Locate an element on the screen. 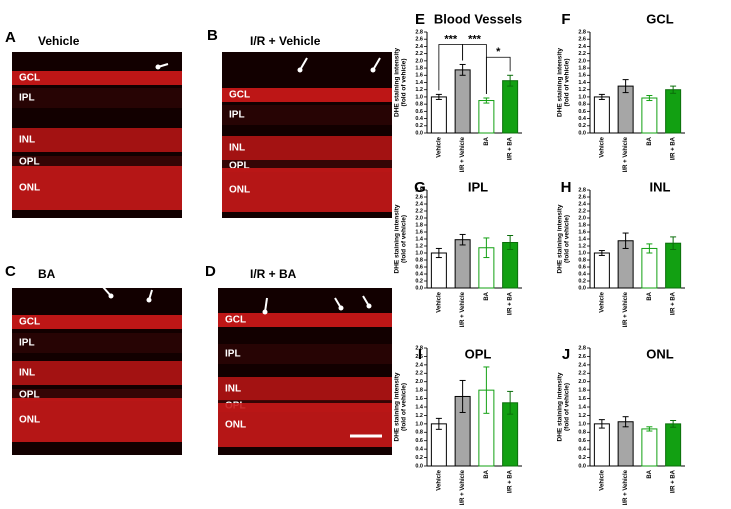 This screenshot has width=731, height=509. y-tick-label: 2.2 is located at coordinates (419, 54).